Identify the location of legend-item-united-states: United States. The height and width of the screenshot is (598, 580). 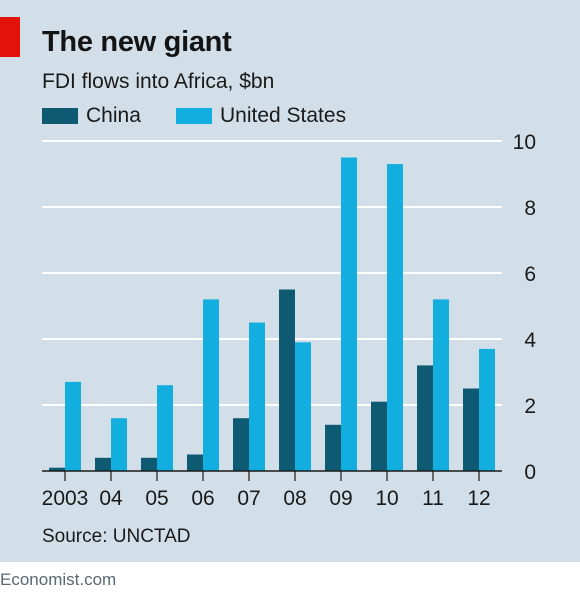
(261, 116).